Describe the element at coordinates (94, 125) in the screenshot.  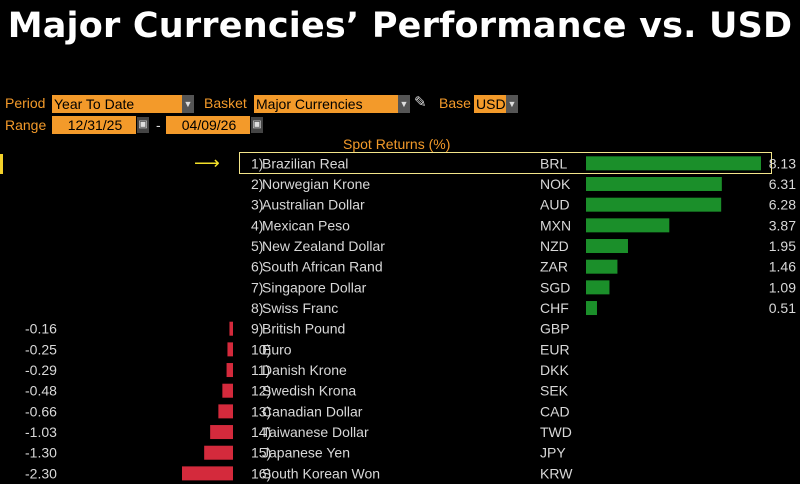
I see `range-start-input: 12/31/25` at that location.